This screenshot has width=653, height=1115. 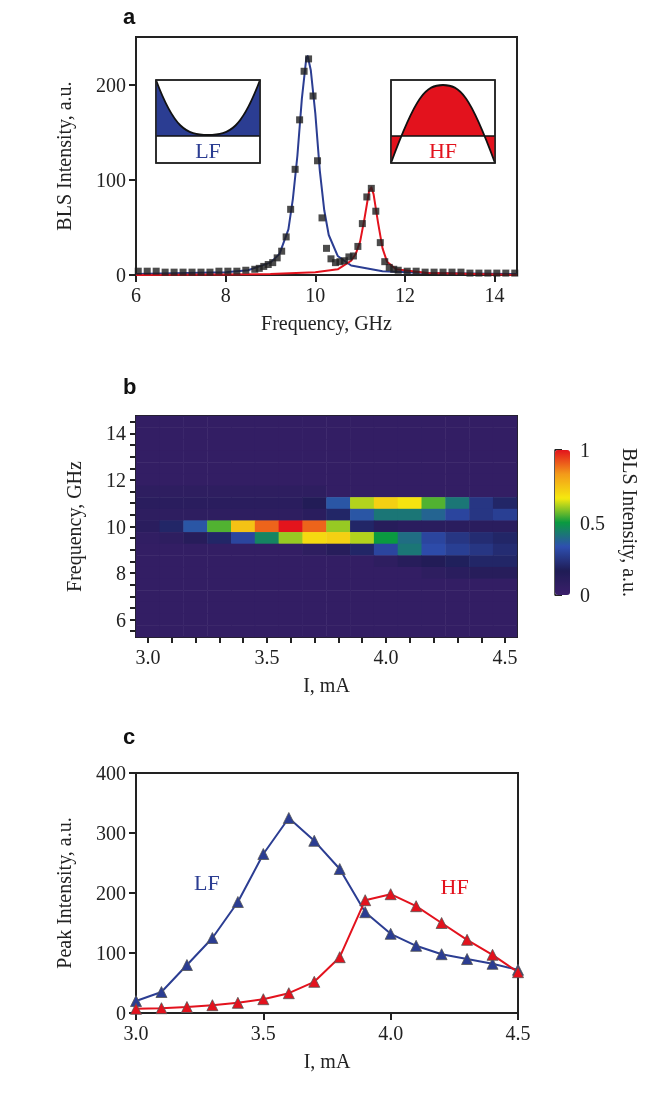 What do you see at coordinates (208, 150) in the screenshot?
I see `annotation: LF` at bounding box center [208, 150].